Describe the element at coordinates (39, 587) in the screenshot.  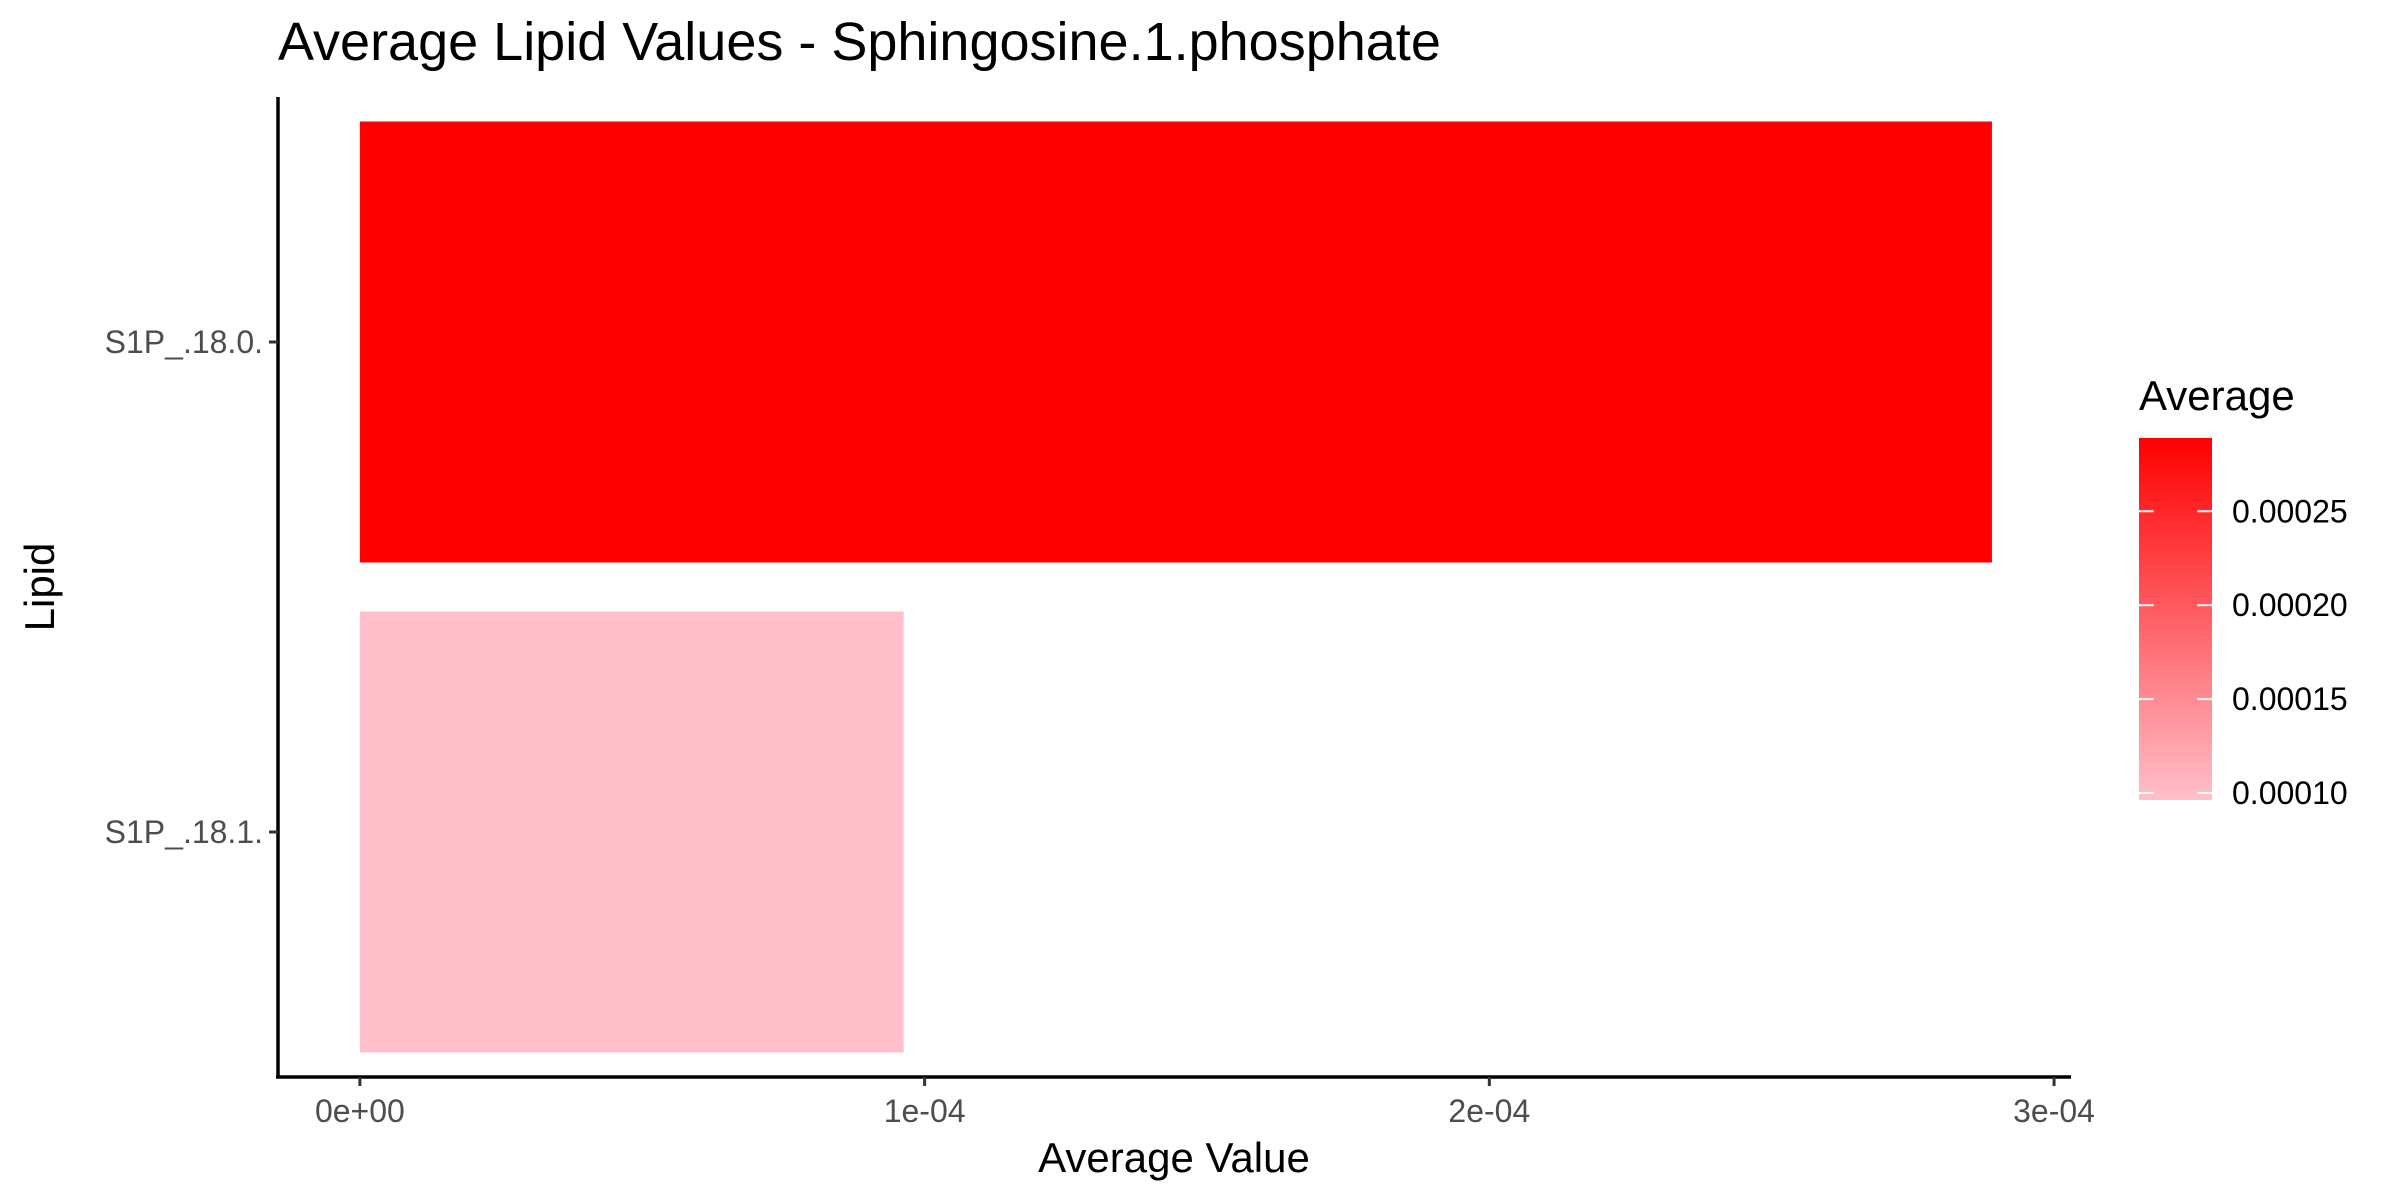
I see `y-axis-title: Lipid` at that location.